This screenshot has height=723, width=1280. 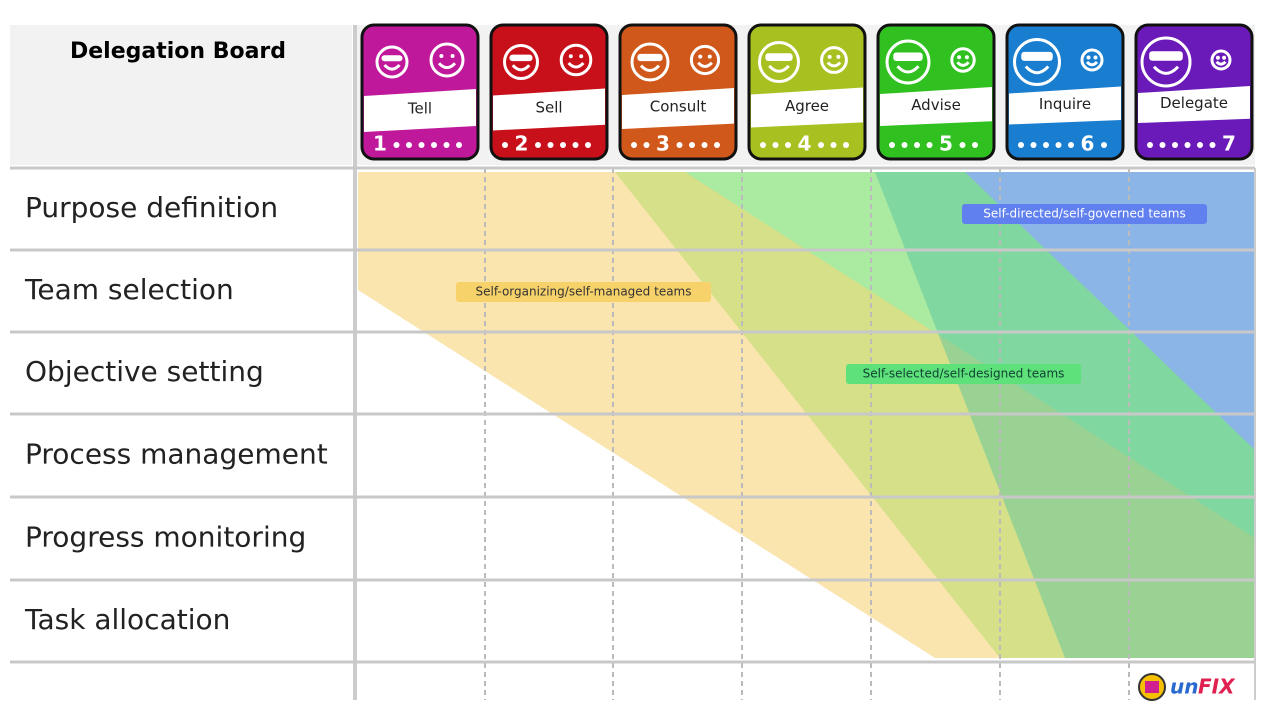 I want to click on level-label: Delegate, so click(x=1194, y=103).